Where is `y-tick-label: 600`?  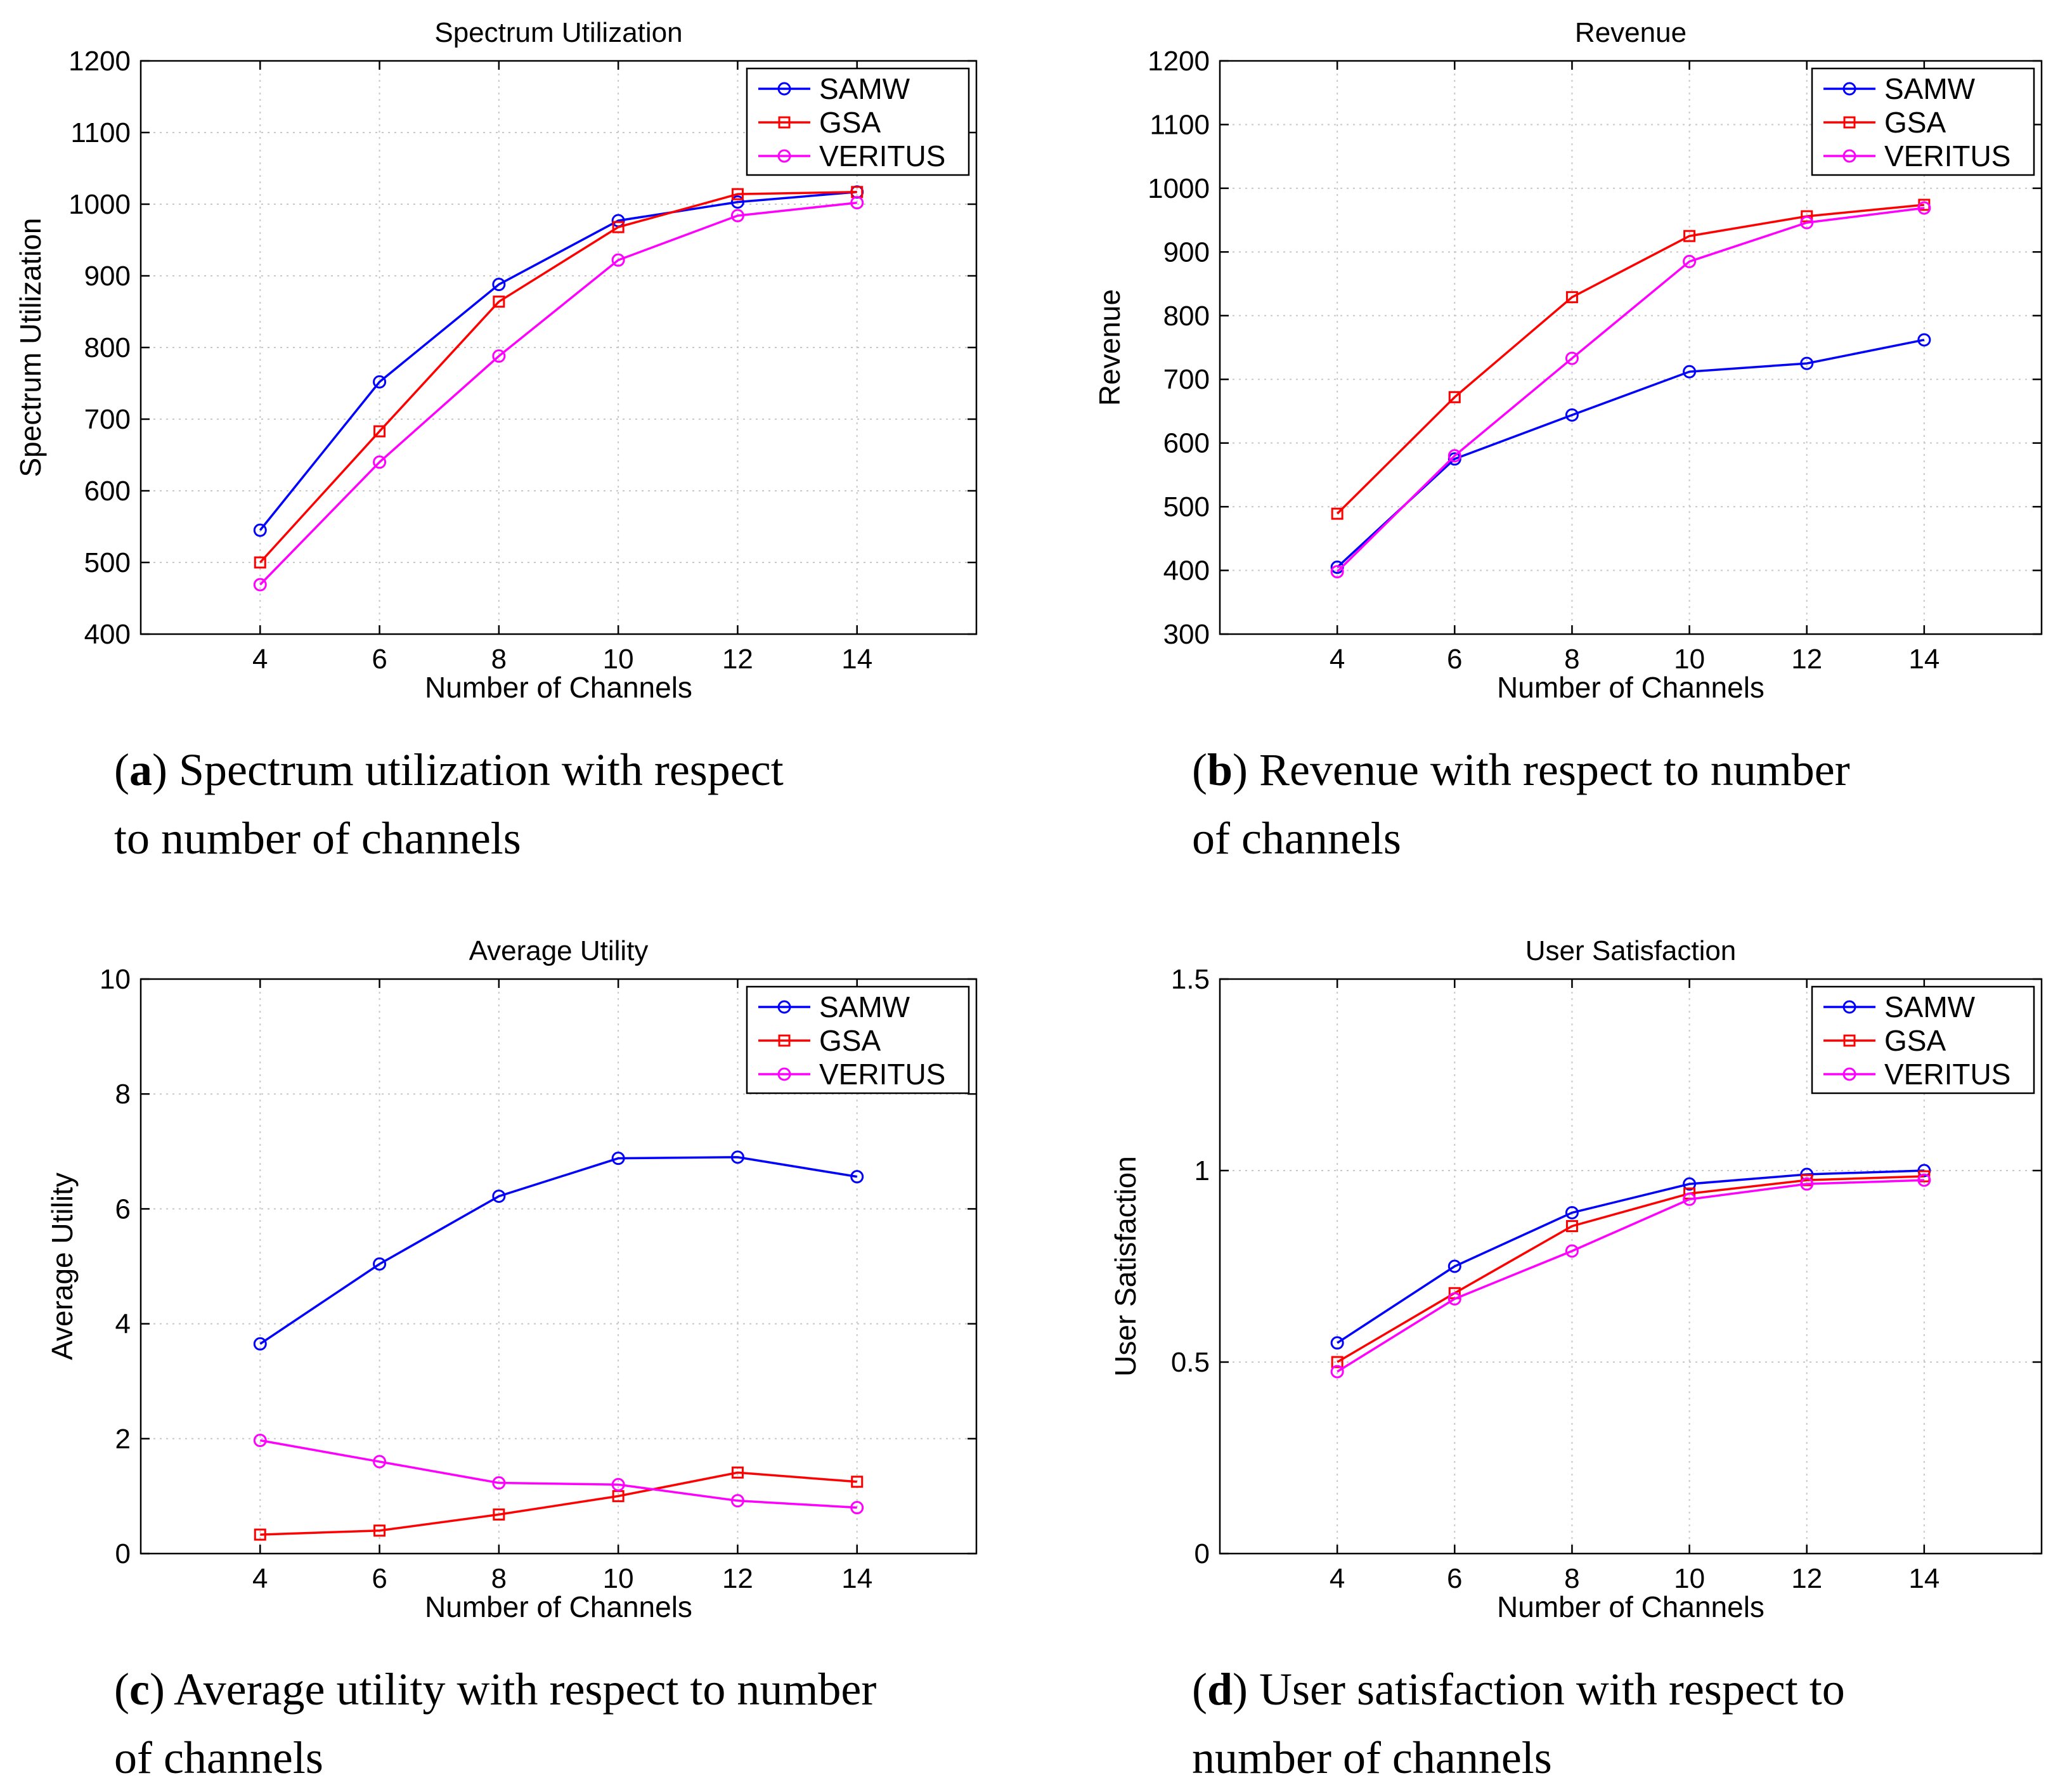
y-tick-label: 600 is located at coordinates (107, 491).